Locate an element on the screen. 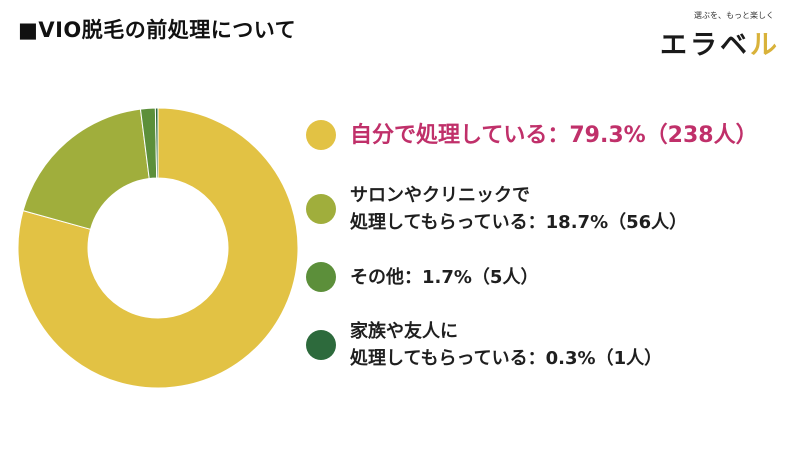 This screenshot has width=800, height=450. legend-label-line: その他：1.7%（5人） is located at coordinates (444, 277).